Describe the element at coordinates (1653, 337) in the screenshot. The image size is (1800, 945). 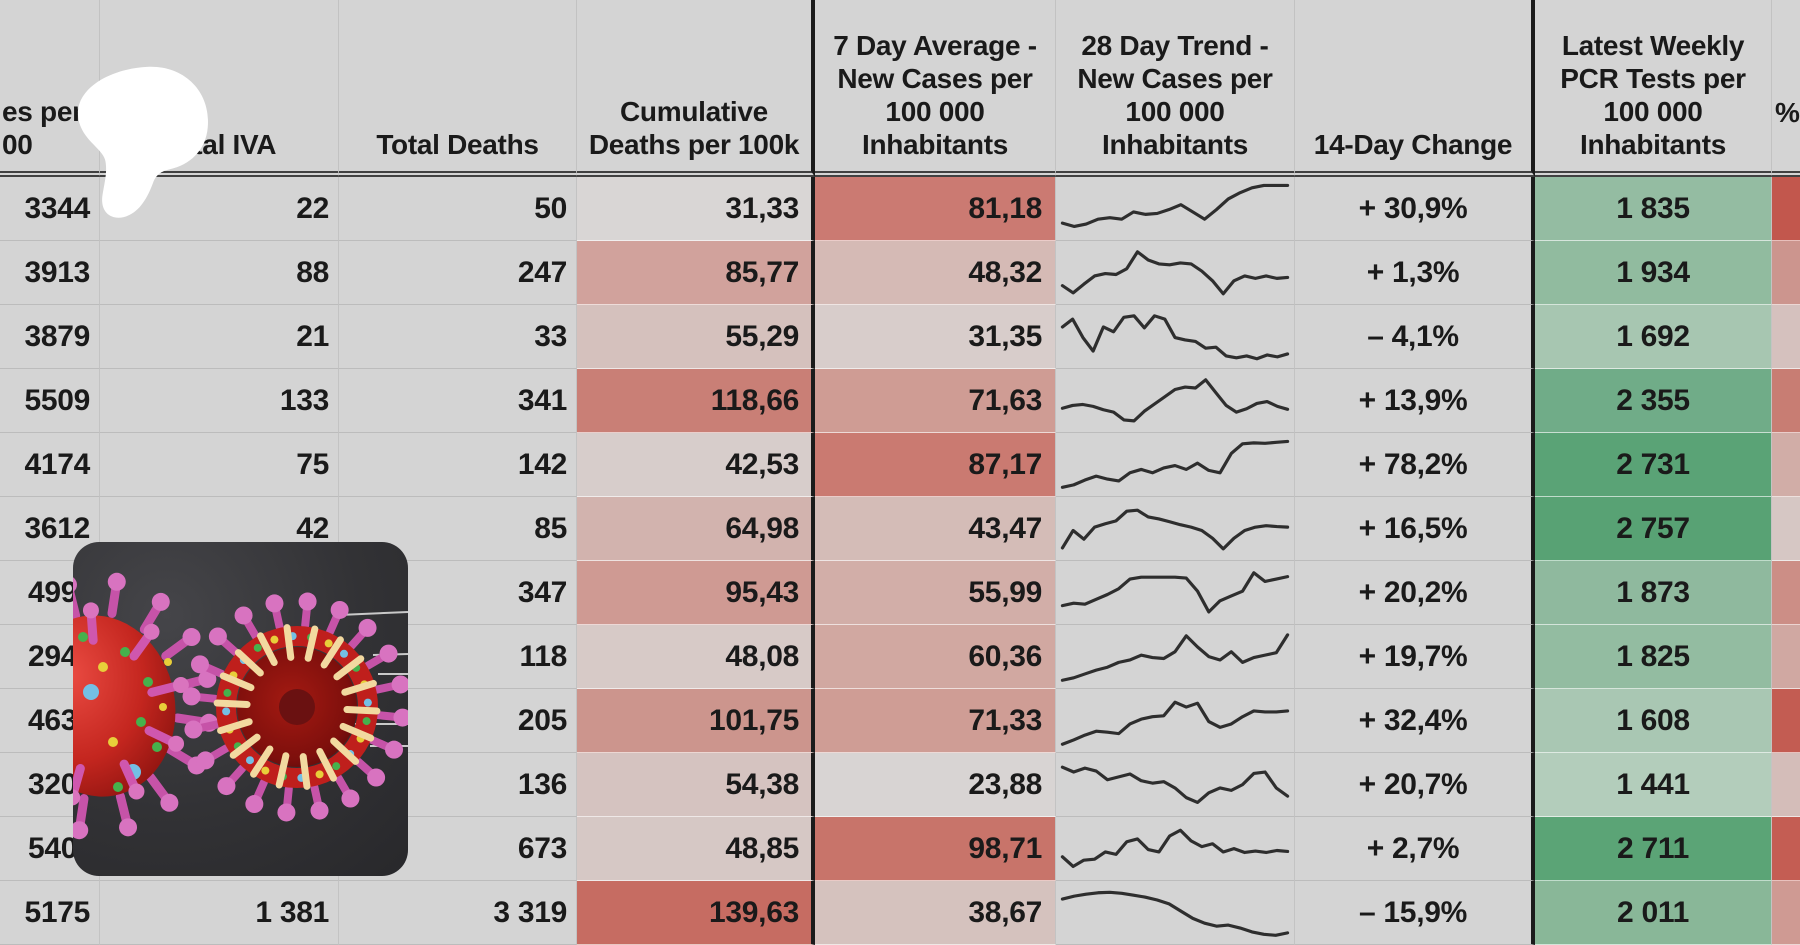
I see `pcr-tests-cell: 1 692` at that location.